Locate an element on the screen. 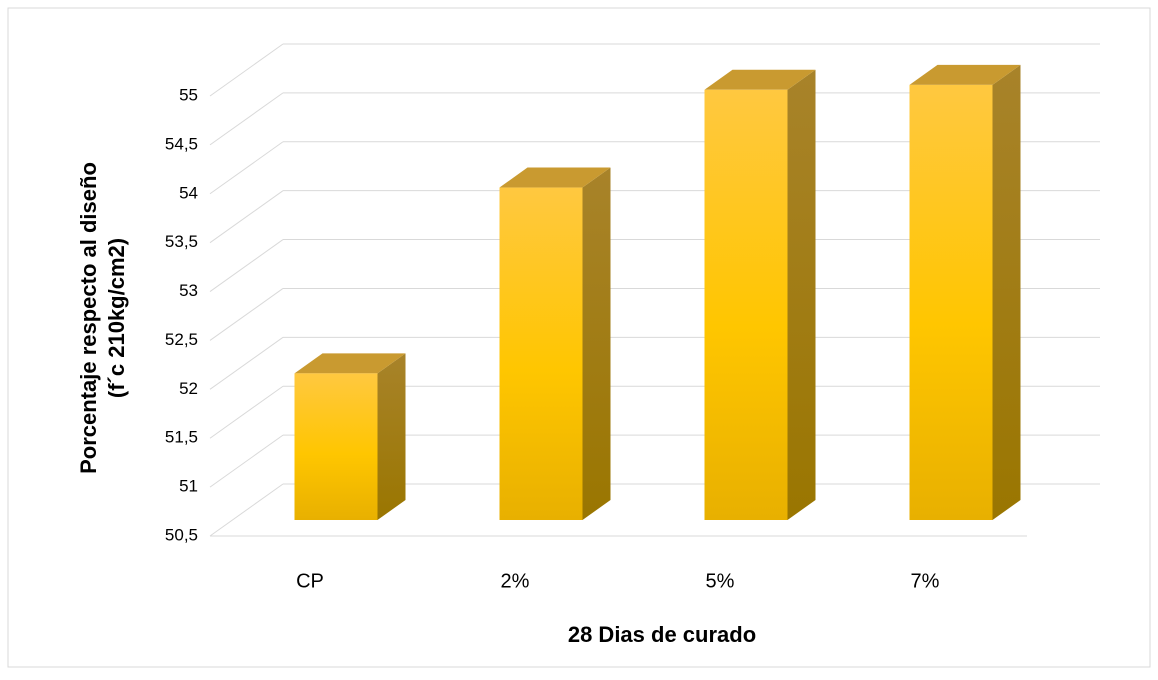  y-tick-label: 52 is located at coordinates (188, 388).